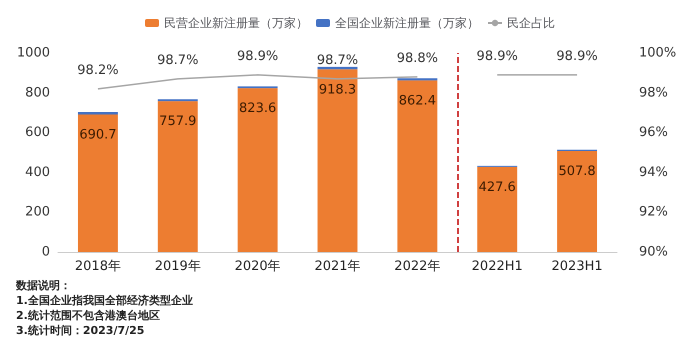 This screenshot has width=700, height=350. What do you see at coordinates (337, 90) in the screenshot?
I see `data-label: 918.3` at bounding box center [337, 90].